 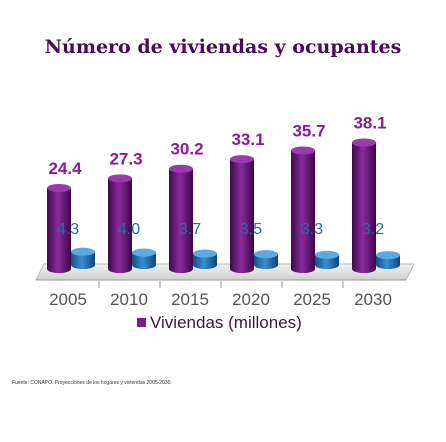 I want to click on x-tick-2025: 2025, so click(x=312, y=299).